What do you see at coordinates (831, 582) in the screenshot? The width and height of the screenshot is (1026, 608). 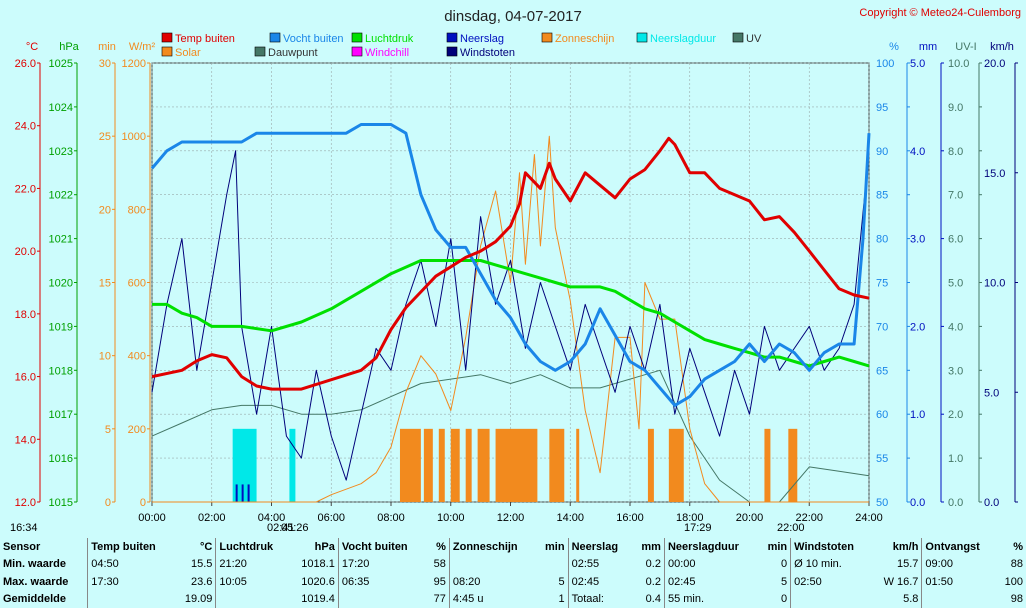 I see `stats-cell-time: 02:50` at bounding box center [831, 582].